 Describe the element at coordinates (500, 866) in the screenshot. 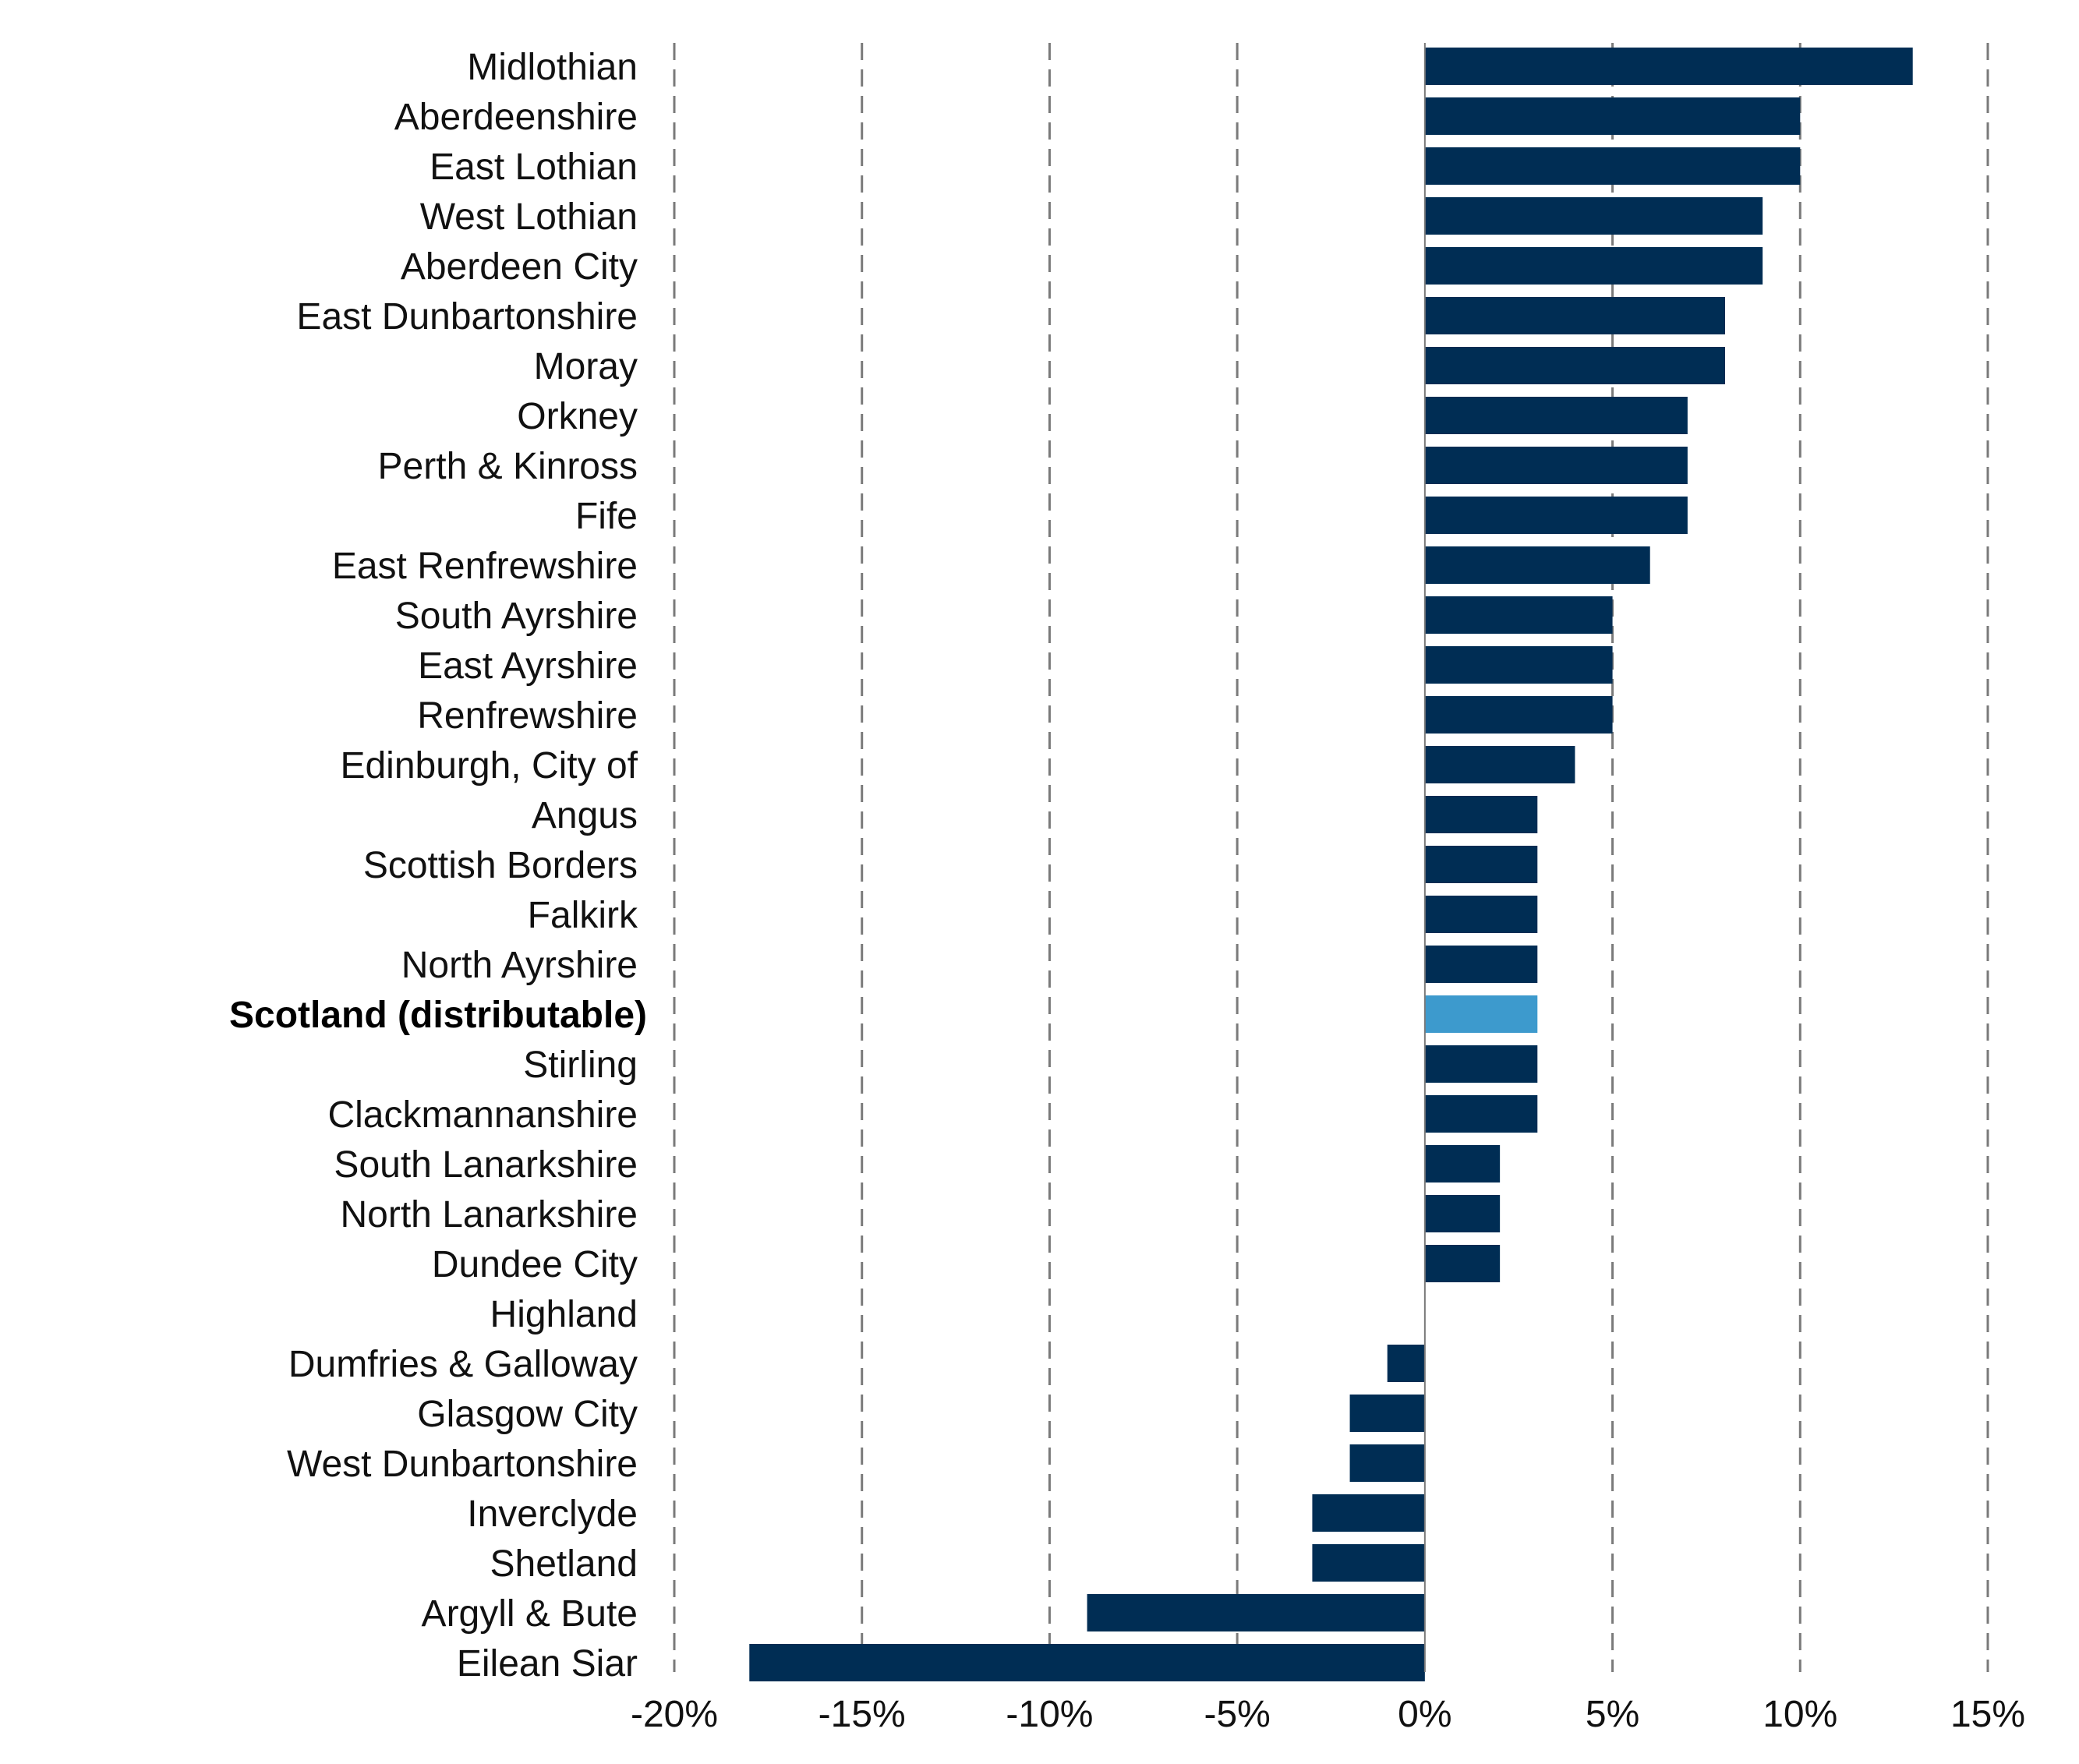

I see `category-label: Scottish Borders` at that location.